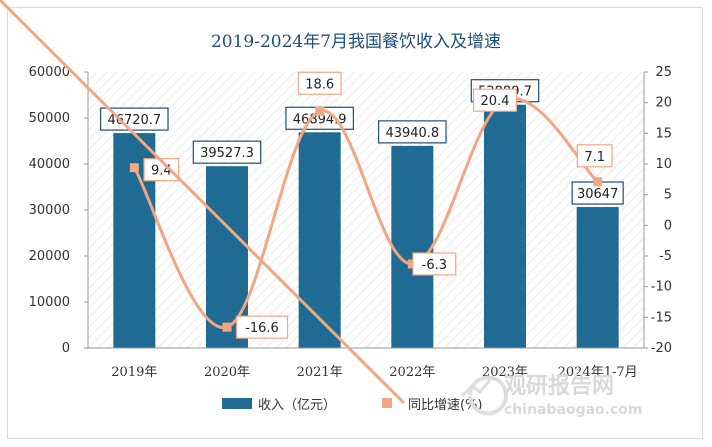 This screenshot has width=712, height=447. Describe the element at coordinates (49, 118) in the screenshot. I see `y-left-tick-label: 50000` at that location.